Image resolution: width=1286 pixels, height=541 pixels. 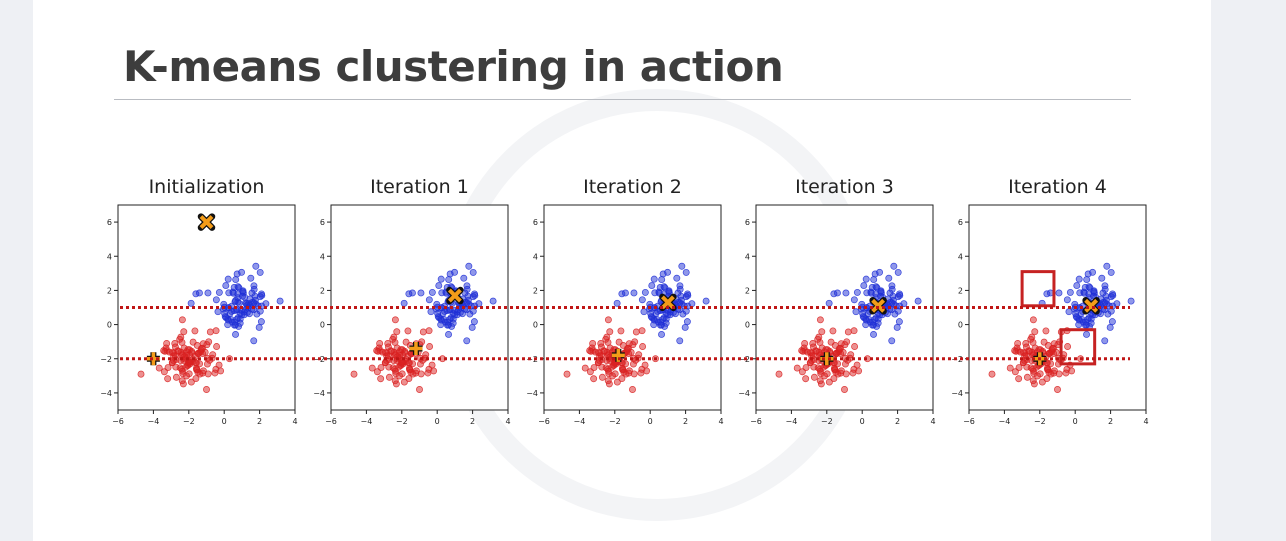 I want to click on kmeans-panel: Iteration 4 −6 −4 −2 0 2 4 −4 −2 0 2 4 6, so click(x=1049, y=301).